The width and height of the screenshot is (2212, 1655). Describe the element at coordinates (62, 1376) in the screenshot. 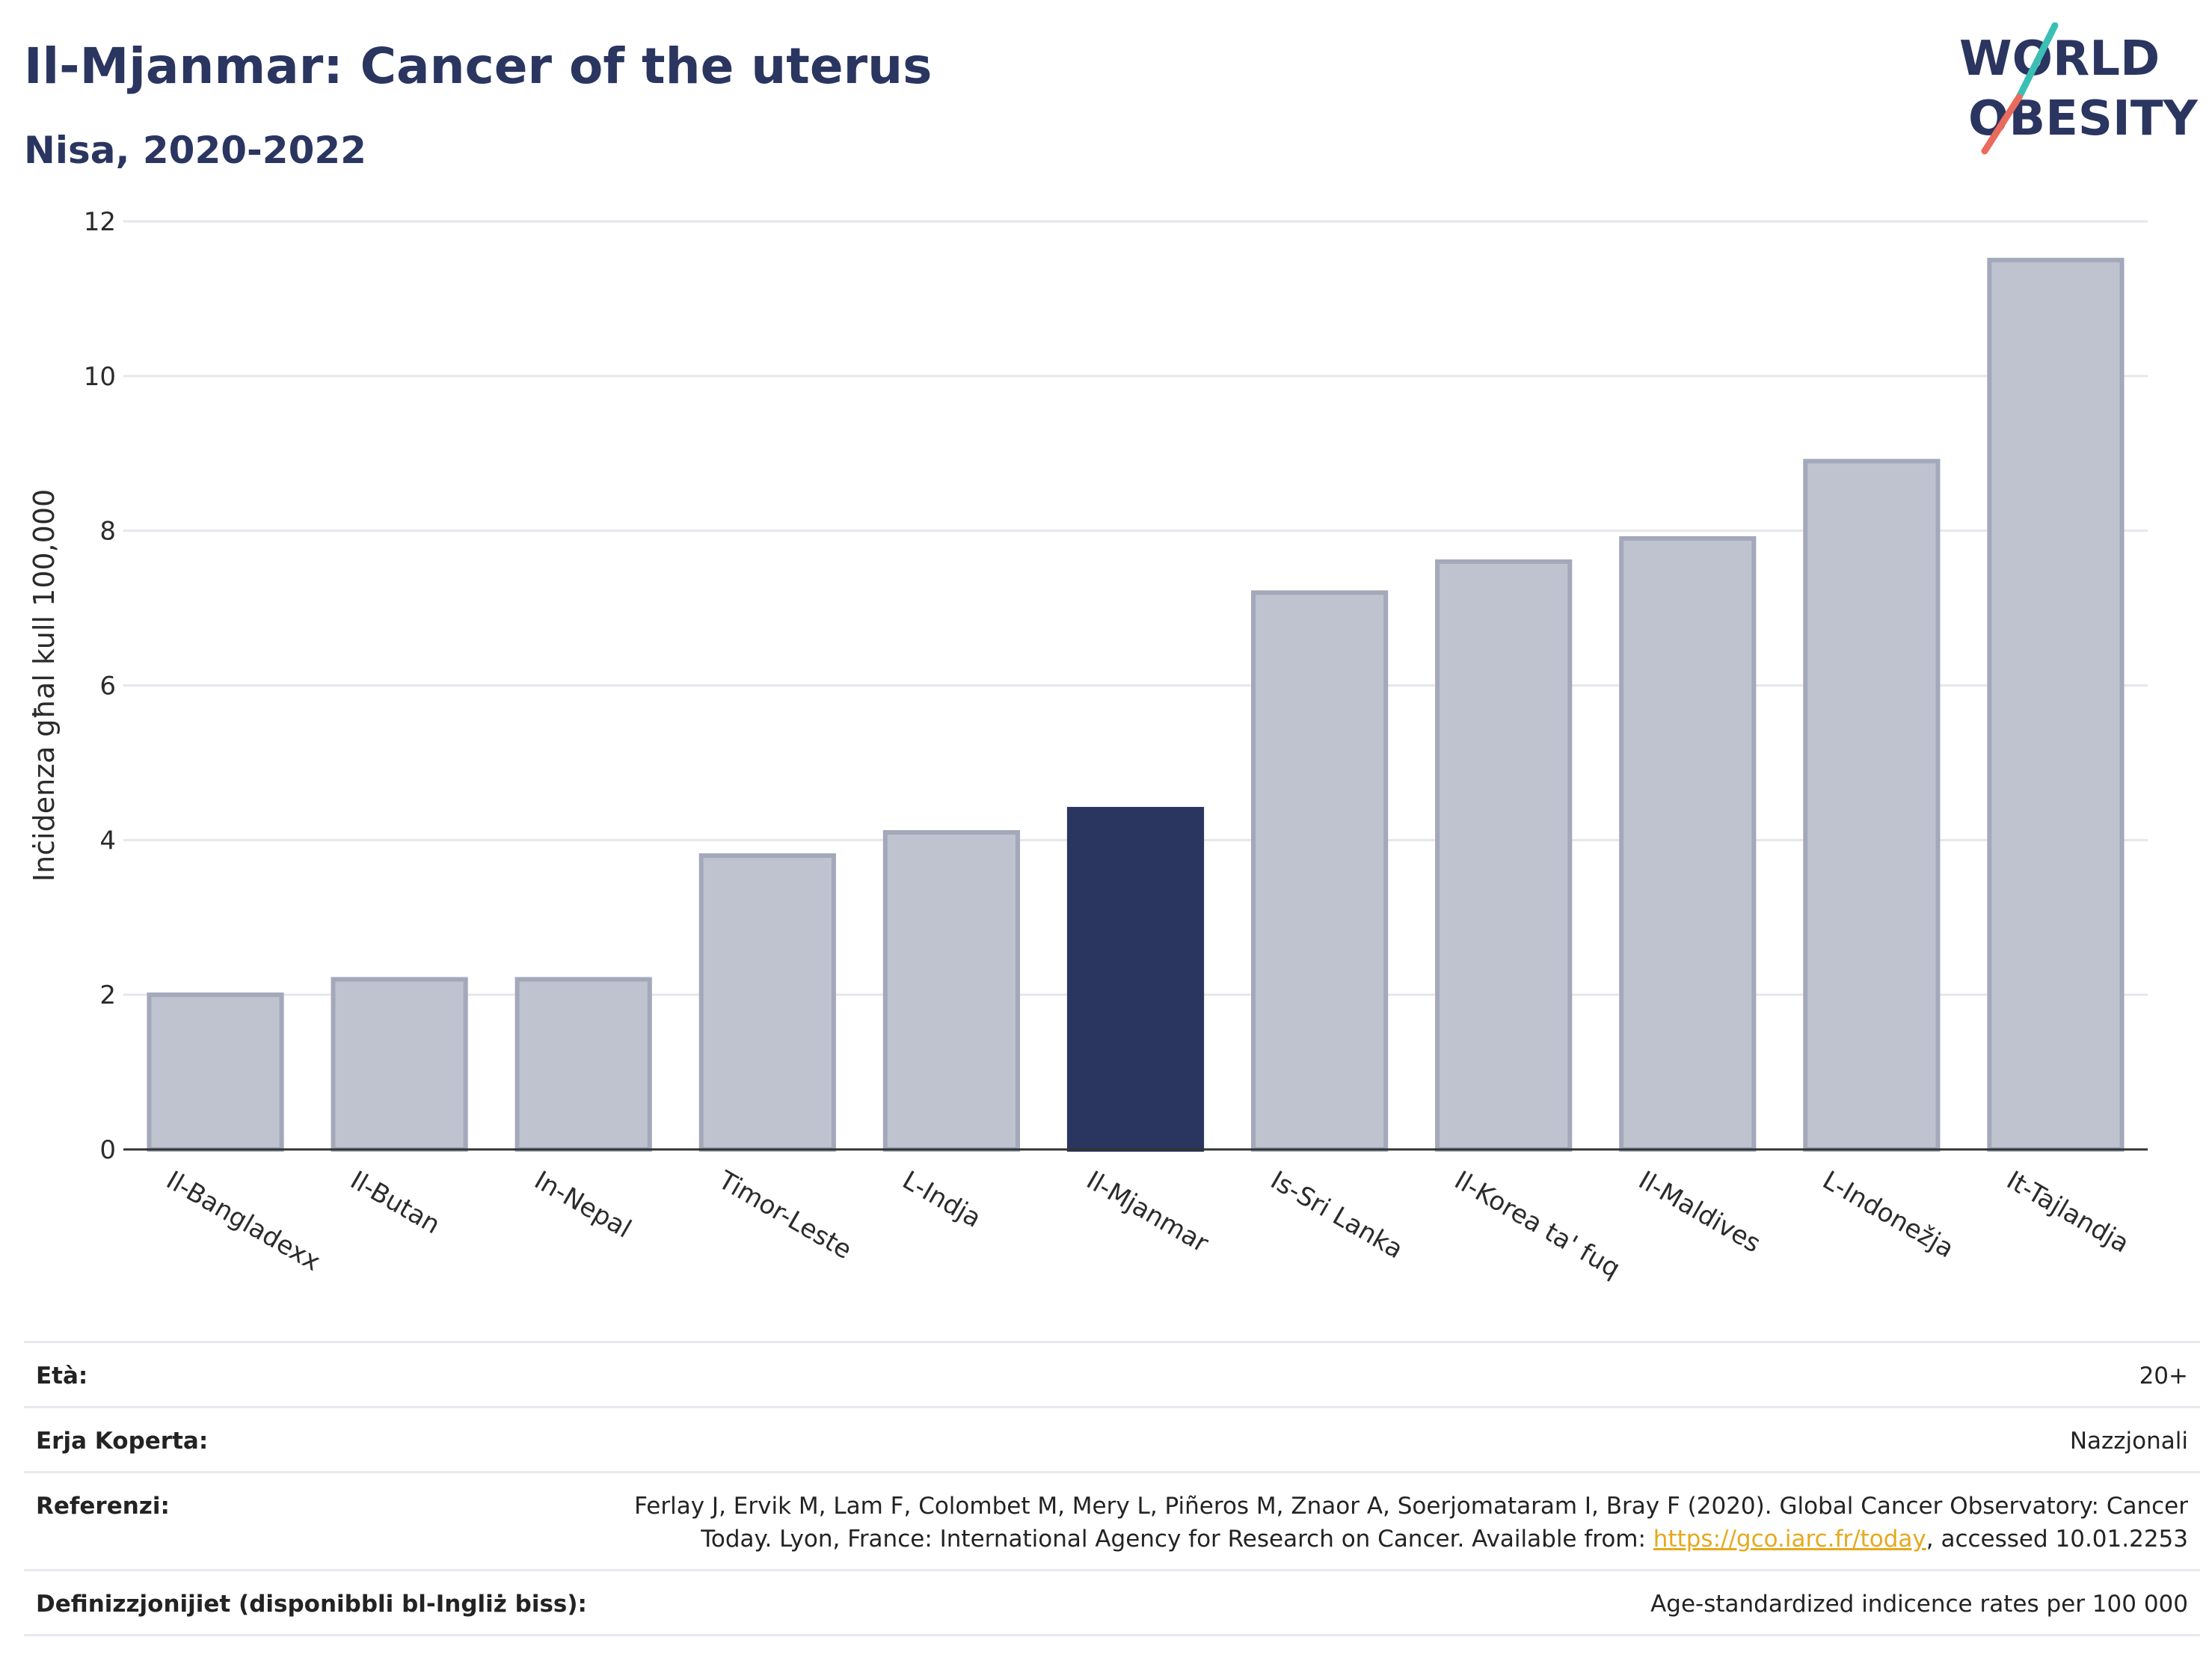

I see `meta-label-age: Età:` at that location.